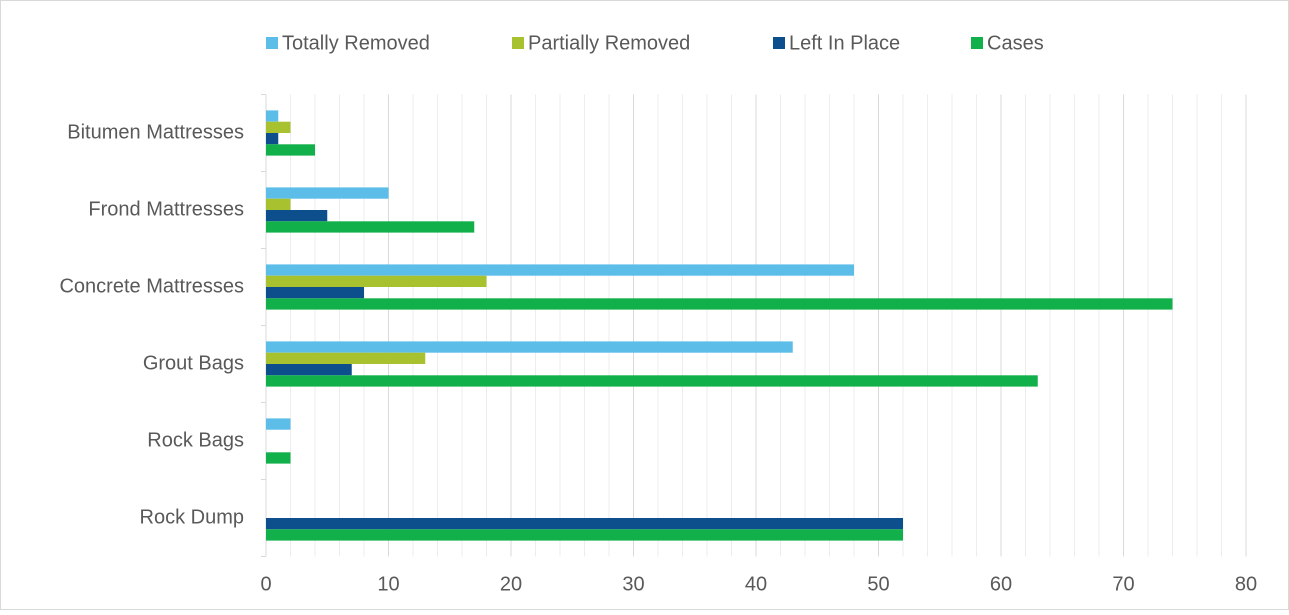 This screenshot has width=1289, height=615. Describe the element at coordinates (1015, 43) in the screenshot. I see `legend-label: Cases` at that location.